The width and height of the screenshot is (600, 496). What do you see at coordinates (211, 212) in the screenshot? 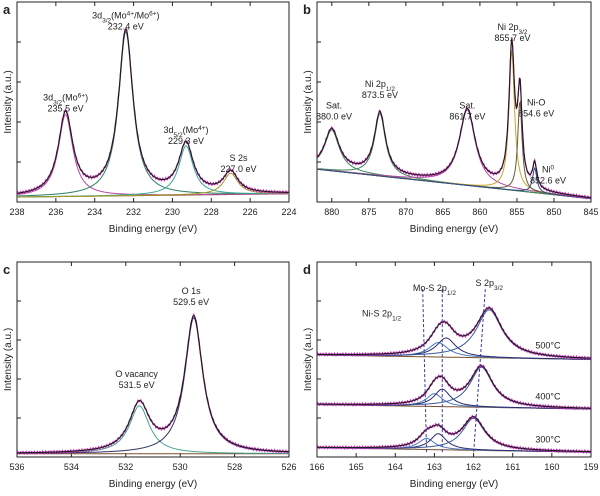
I see `x-tick-label: 228` at bounding box center [211, 212].